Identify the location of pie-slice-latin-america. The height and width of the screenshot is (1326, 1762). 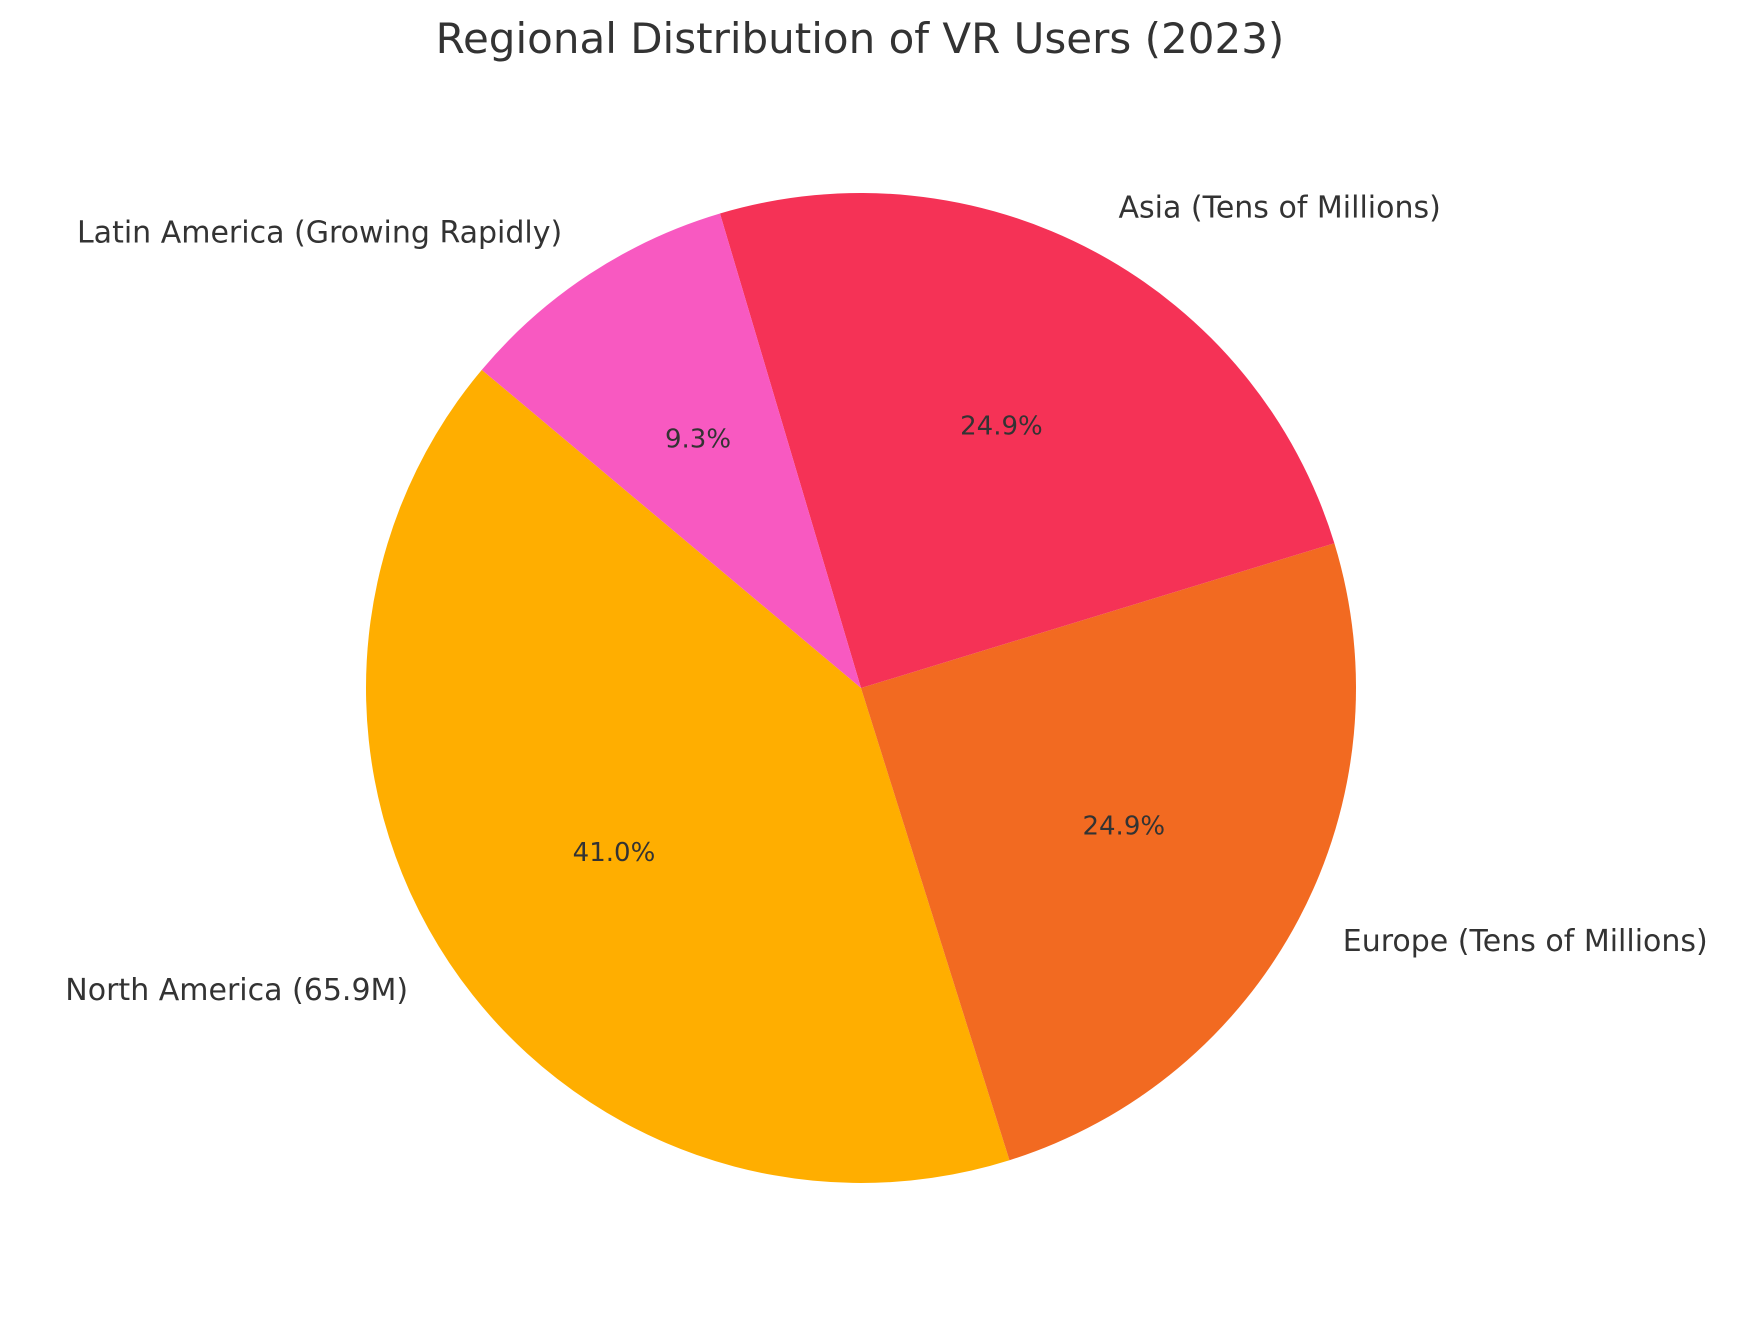
(671, 451).